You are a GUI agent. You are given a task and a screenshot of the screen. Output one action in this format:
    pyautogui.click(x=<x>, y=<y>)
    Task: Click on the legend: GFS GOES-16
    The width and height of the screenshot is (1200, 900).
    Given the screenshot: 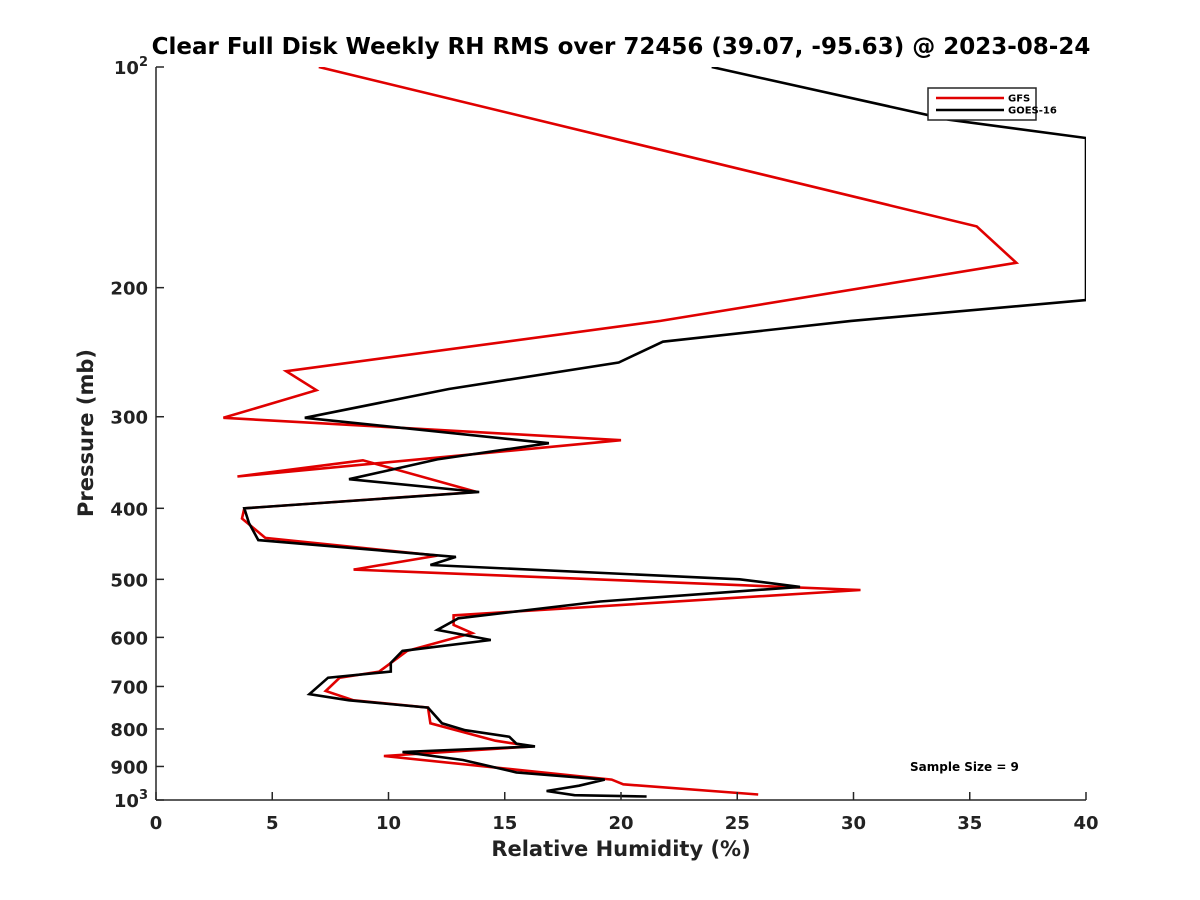 What is the action you would take?
    pyautogui.click(x=992, y=104)
    